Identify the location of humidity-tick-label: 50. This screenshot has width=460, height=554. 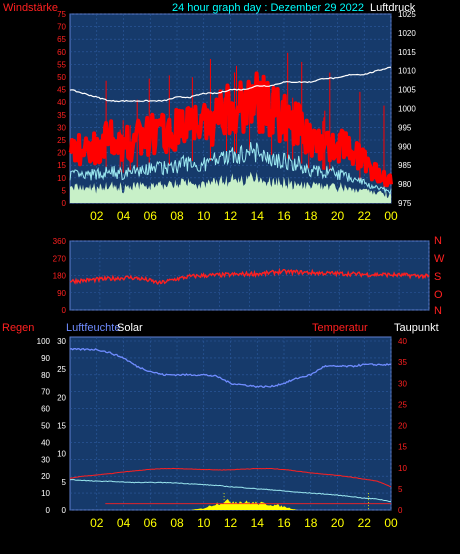
(45, 426).